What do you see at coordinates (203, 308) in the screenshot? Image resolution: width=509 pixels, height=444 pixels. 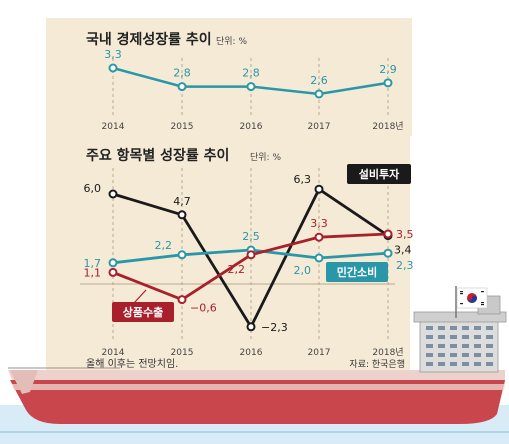 I see `data-label-상품수출: −0,6` at bounding box center [203, 308].